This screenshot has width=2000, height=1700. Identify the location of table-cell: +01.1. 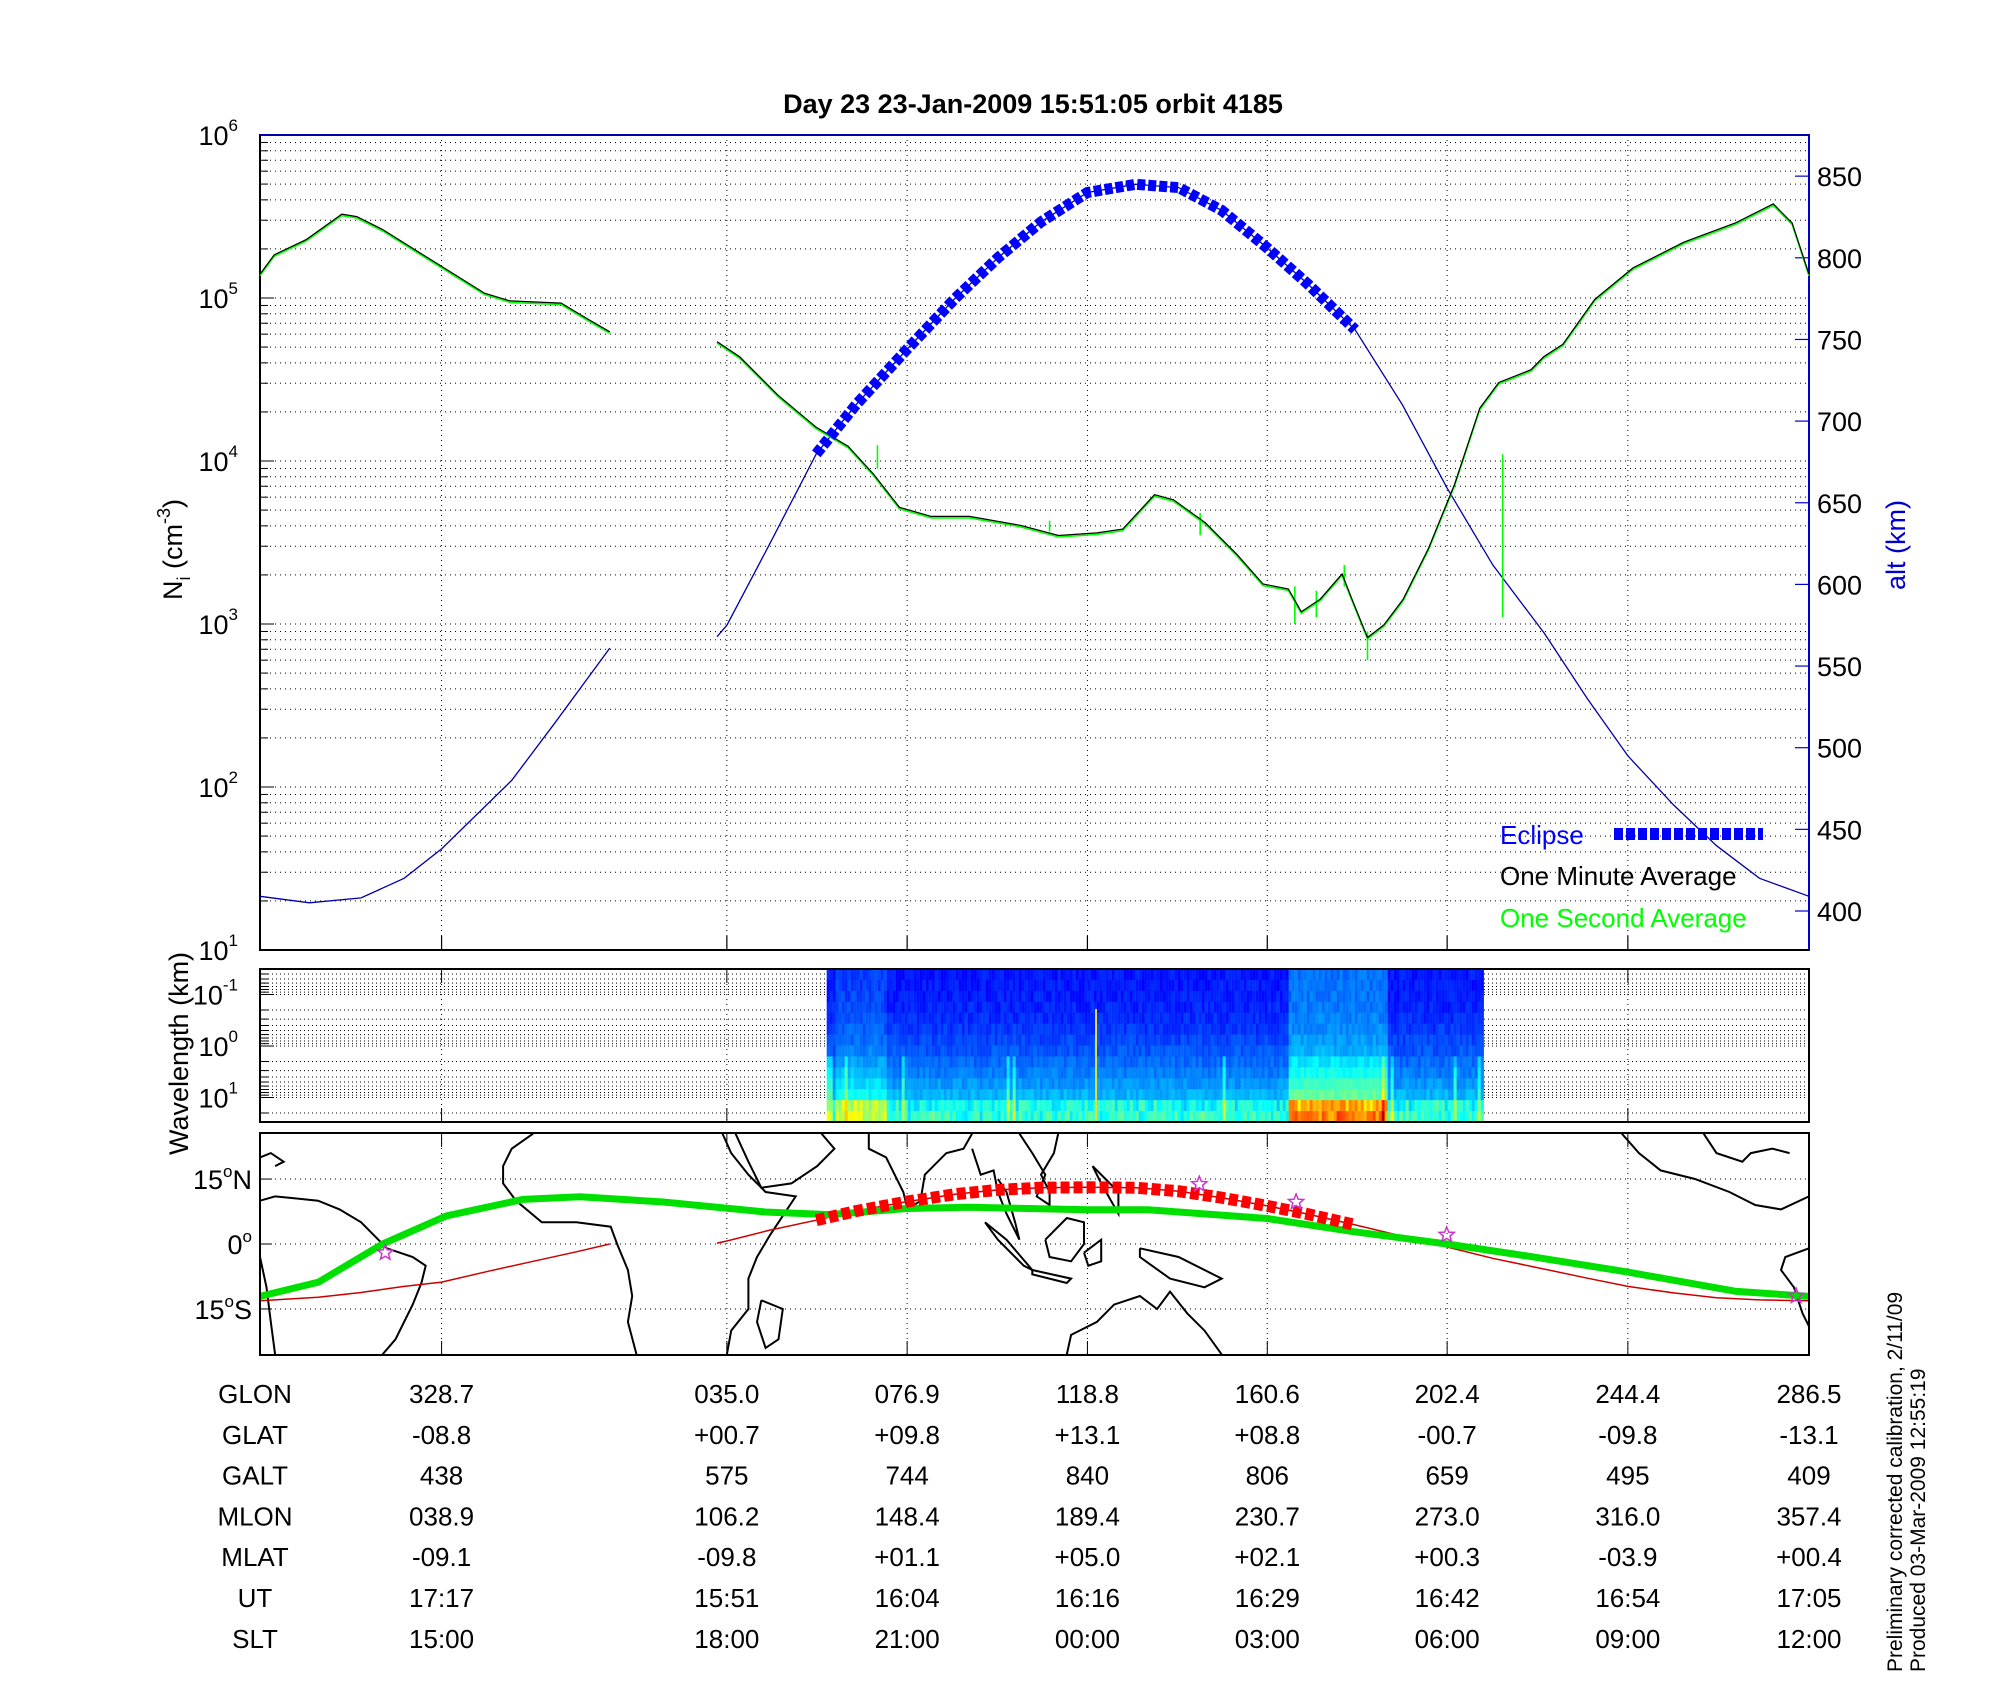
(907, 1557).